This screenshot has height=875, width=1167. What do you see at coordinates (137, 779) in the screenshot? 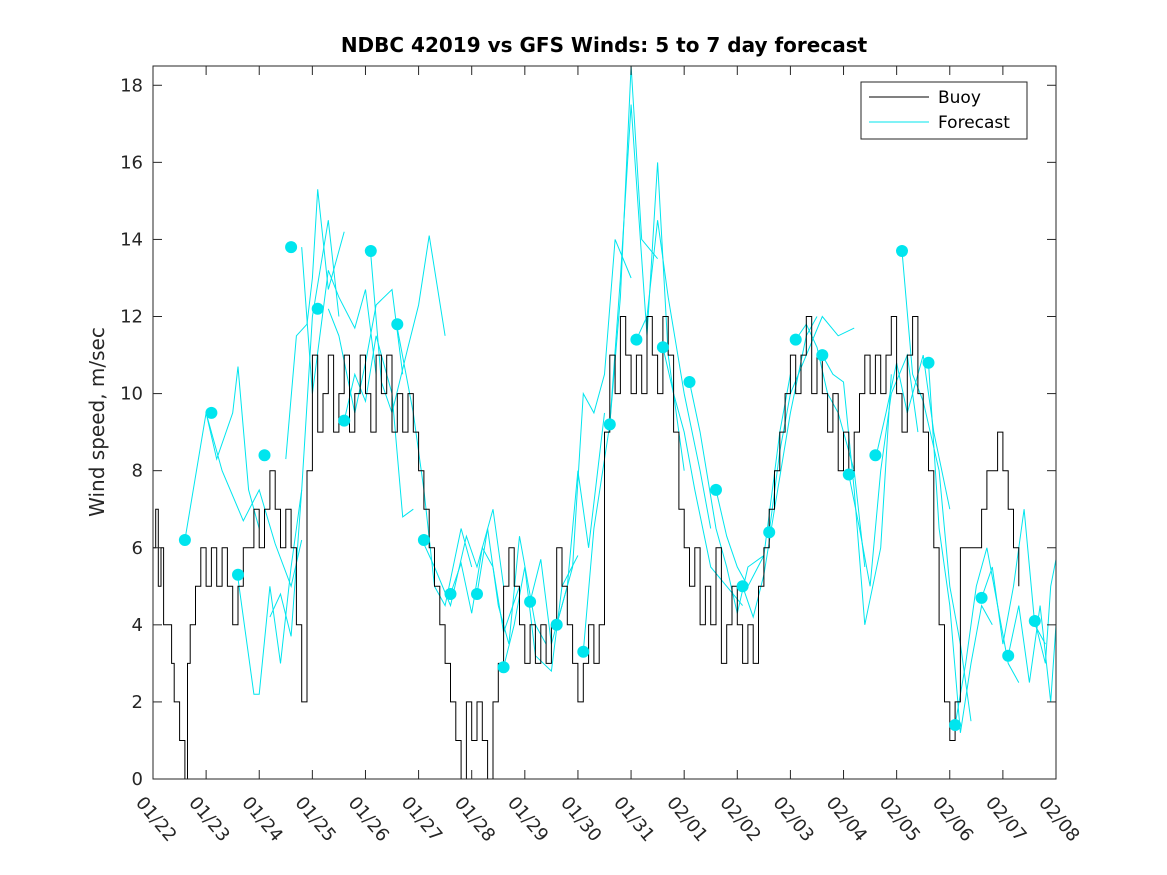
I see `y-tick-label: 0` at bounding box center [137, 779].